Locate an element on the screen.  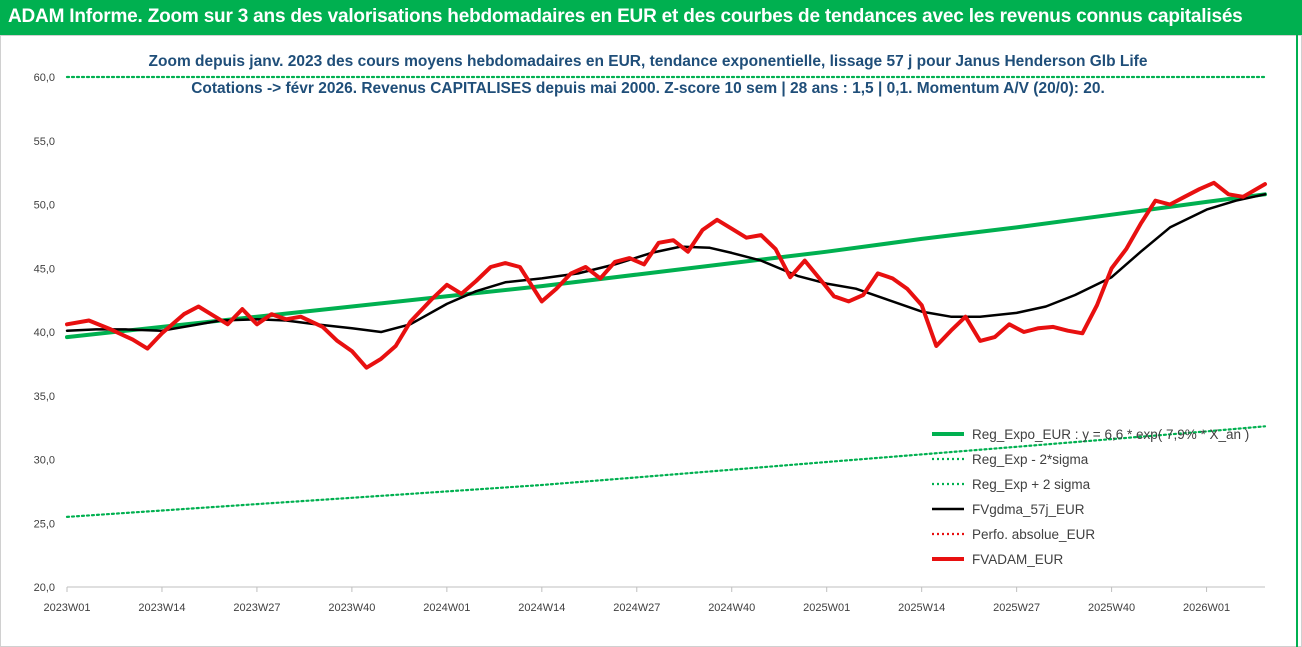
legend-label-3: FVgdma_57j_EUR is located at coordinates (1028, 509).